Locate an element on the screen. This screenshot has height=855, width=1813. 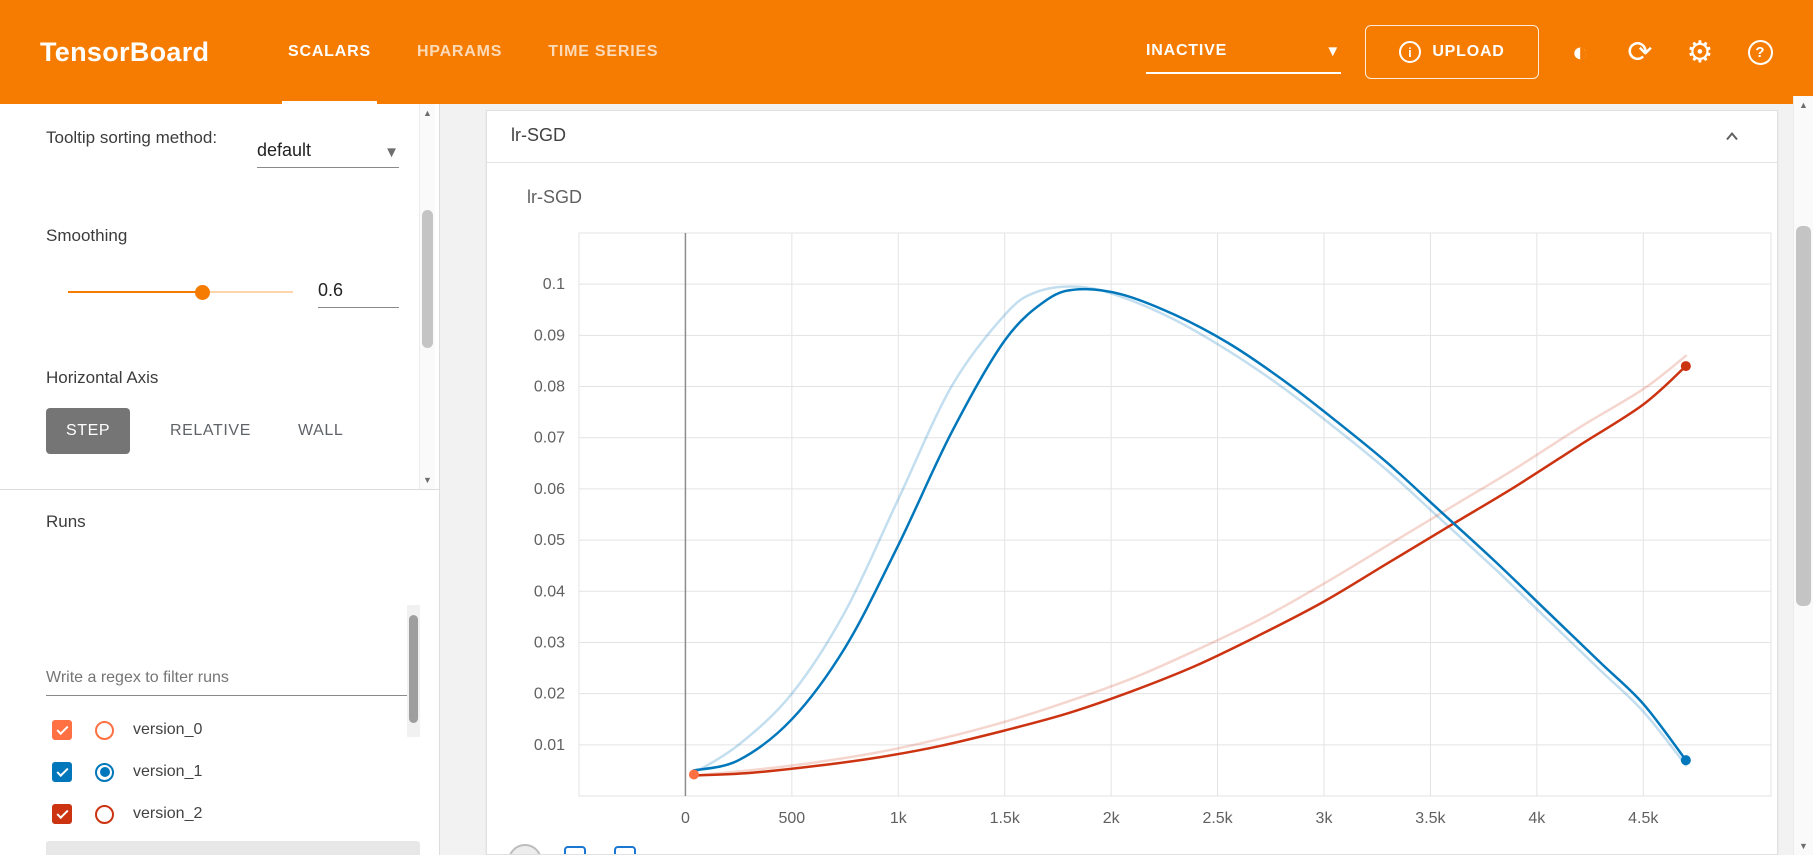
svg-text: 0.09 is located at coordinates (549, 335).